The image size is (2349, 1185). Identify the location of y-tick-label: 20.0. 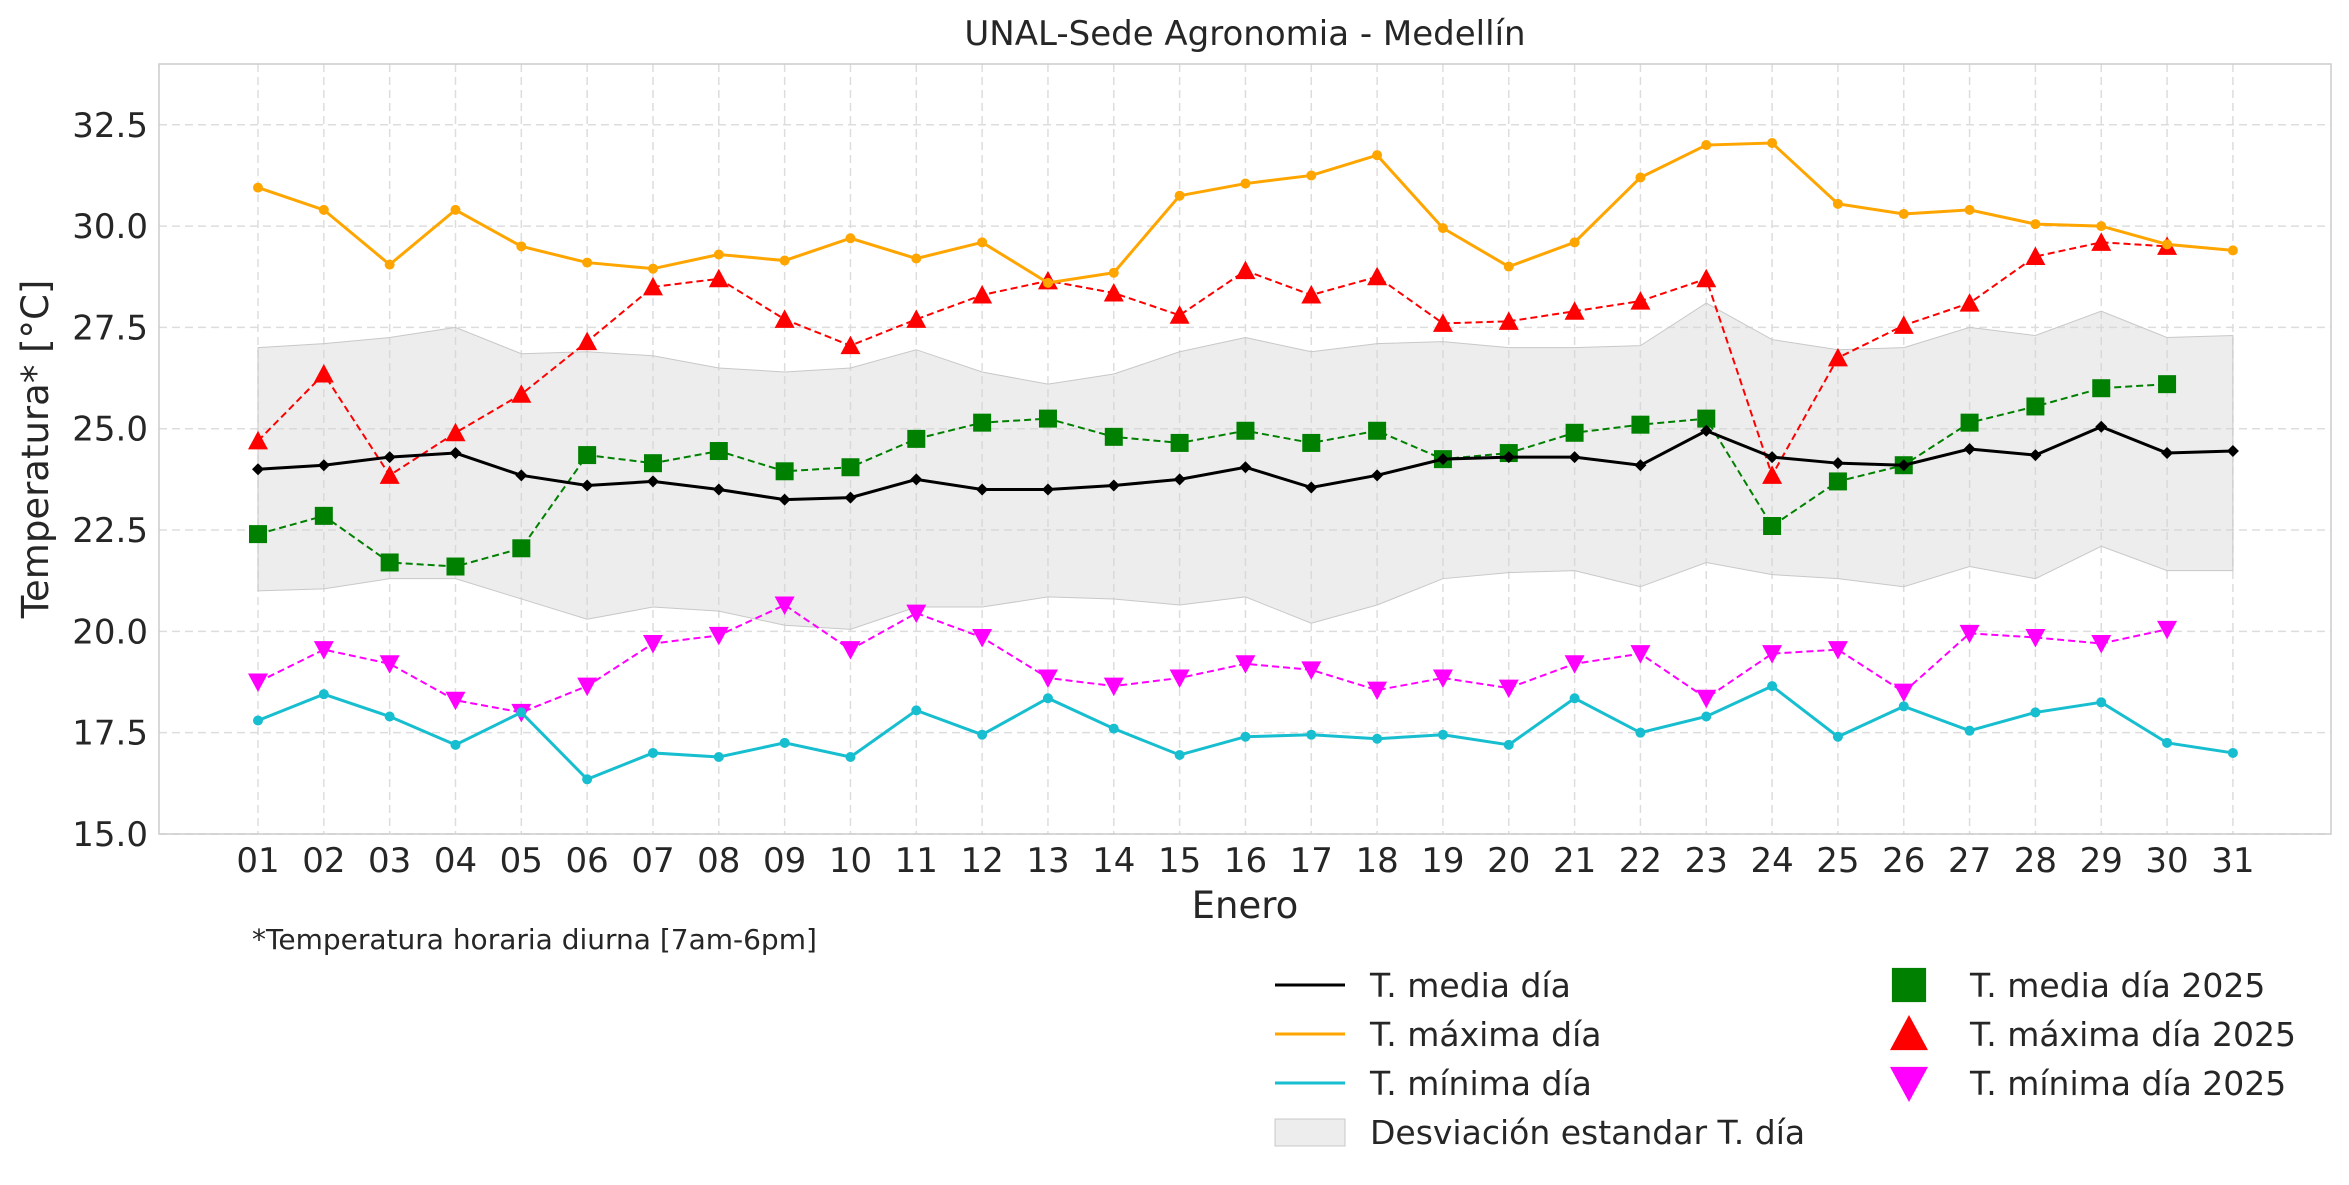
(110, 632).